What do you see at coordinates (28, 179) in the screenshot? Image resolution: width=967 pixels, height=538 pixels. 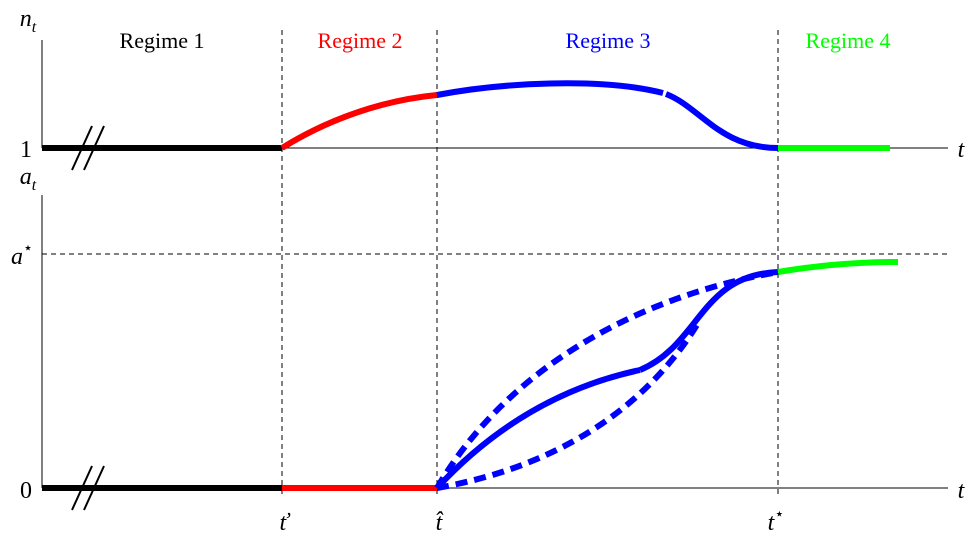 I see `bottom-y-label: at` at bounding box center [28, 179].